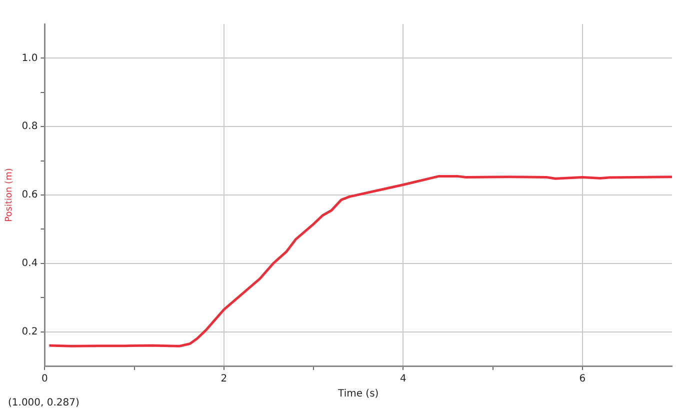 This screenshot has width=700, height=418. What do you see at coordinates (224, 379) in the screenshot?
I see `x-tick-label: 2` at bounding box center [224, 379].